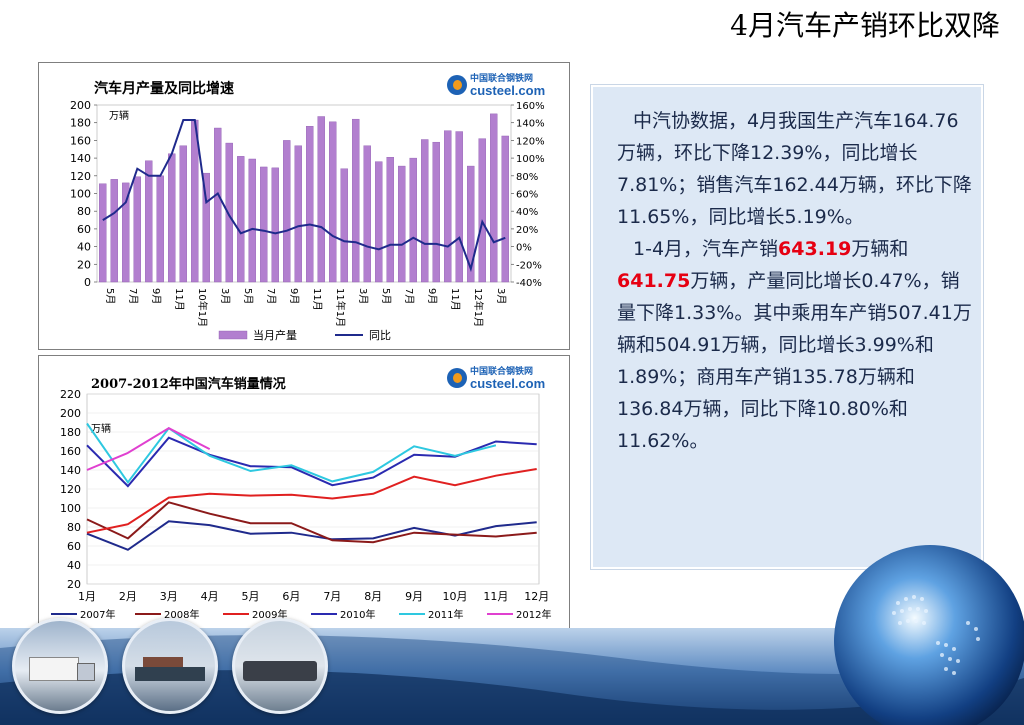  Describe the element at coordinates (97, 614) in the screenshot. I see `chart2-legend-label-0: 2007年` at that location.